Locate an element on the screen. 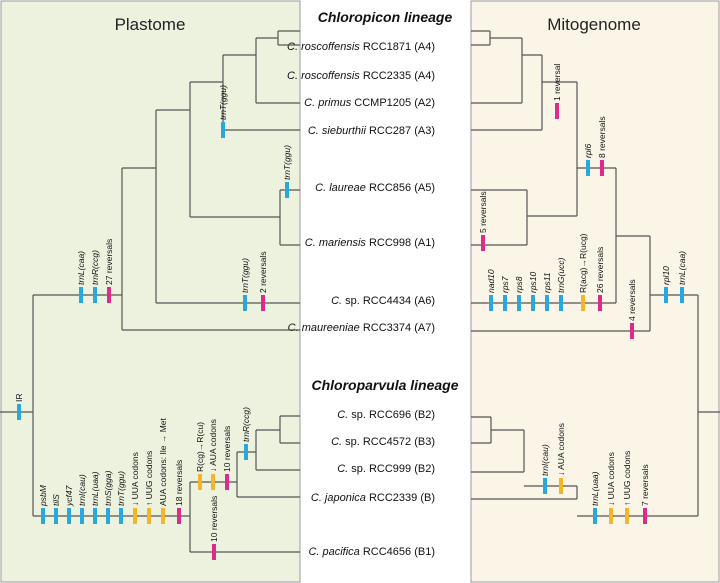  event-label: 2 reversals is located at coordinates (263, 272).